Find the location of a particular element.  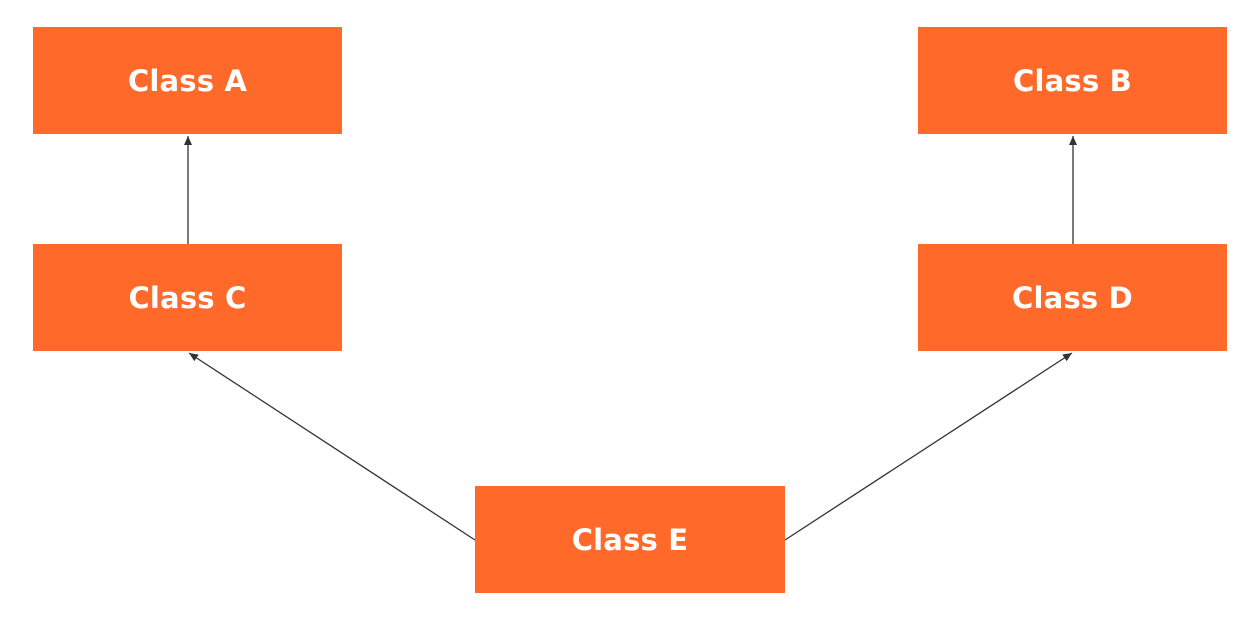

class-d-box: Class D is located at coordinates (1072, 297).